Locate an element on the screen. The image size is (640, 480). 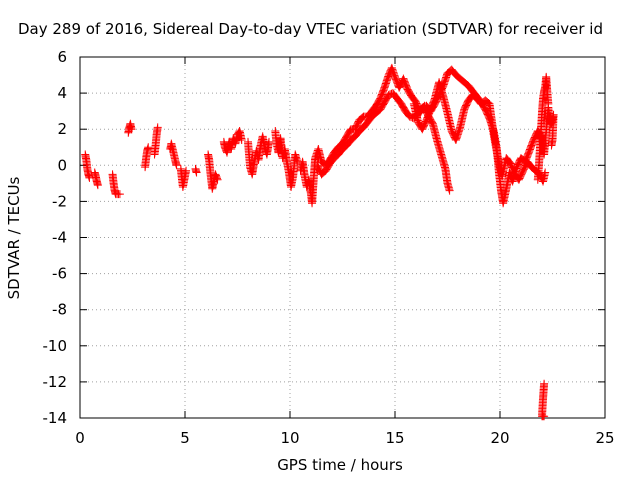
x-tick-label: 10 is located at coordinates (289, 438).